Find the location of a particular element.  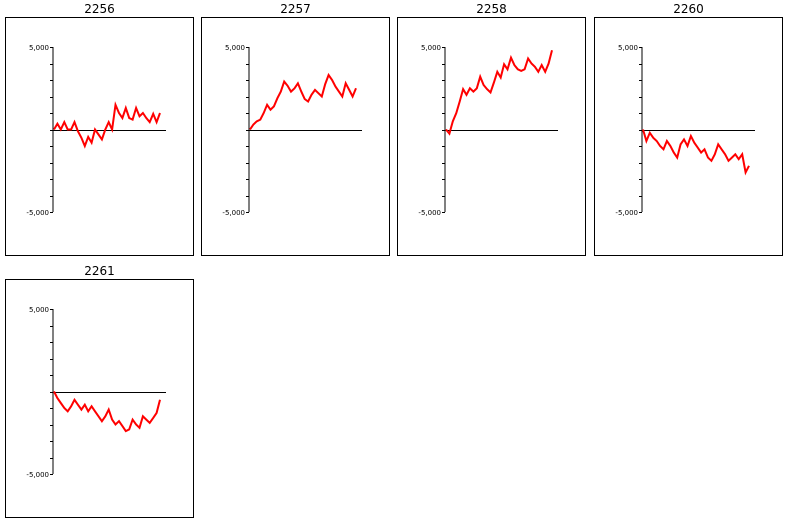

chart-panel-2258: 2258 5,000 -5,000 is located at coordinates (491, 129).